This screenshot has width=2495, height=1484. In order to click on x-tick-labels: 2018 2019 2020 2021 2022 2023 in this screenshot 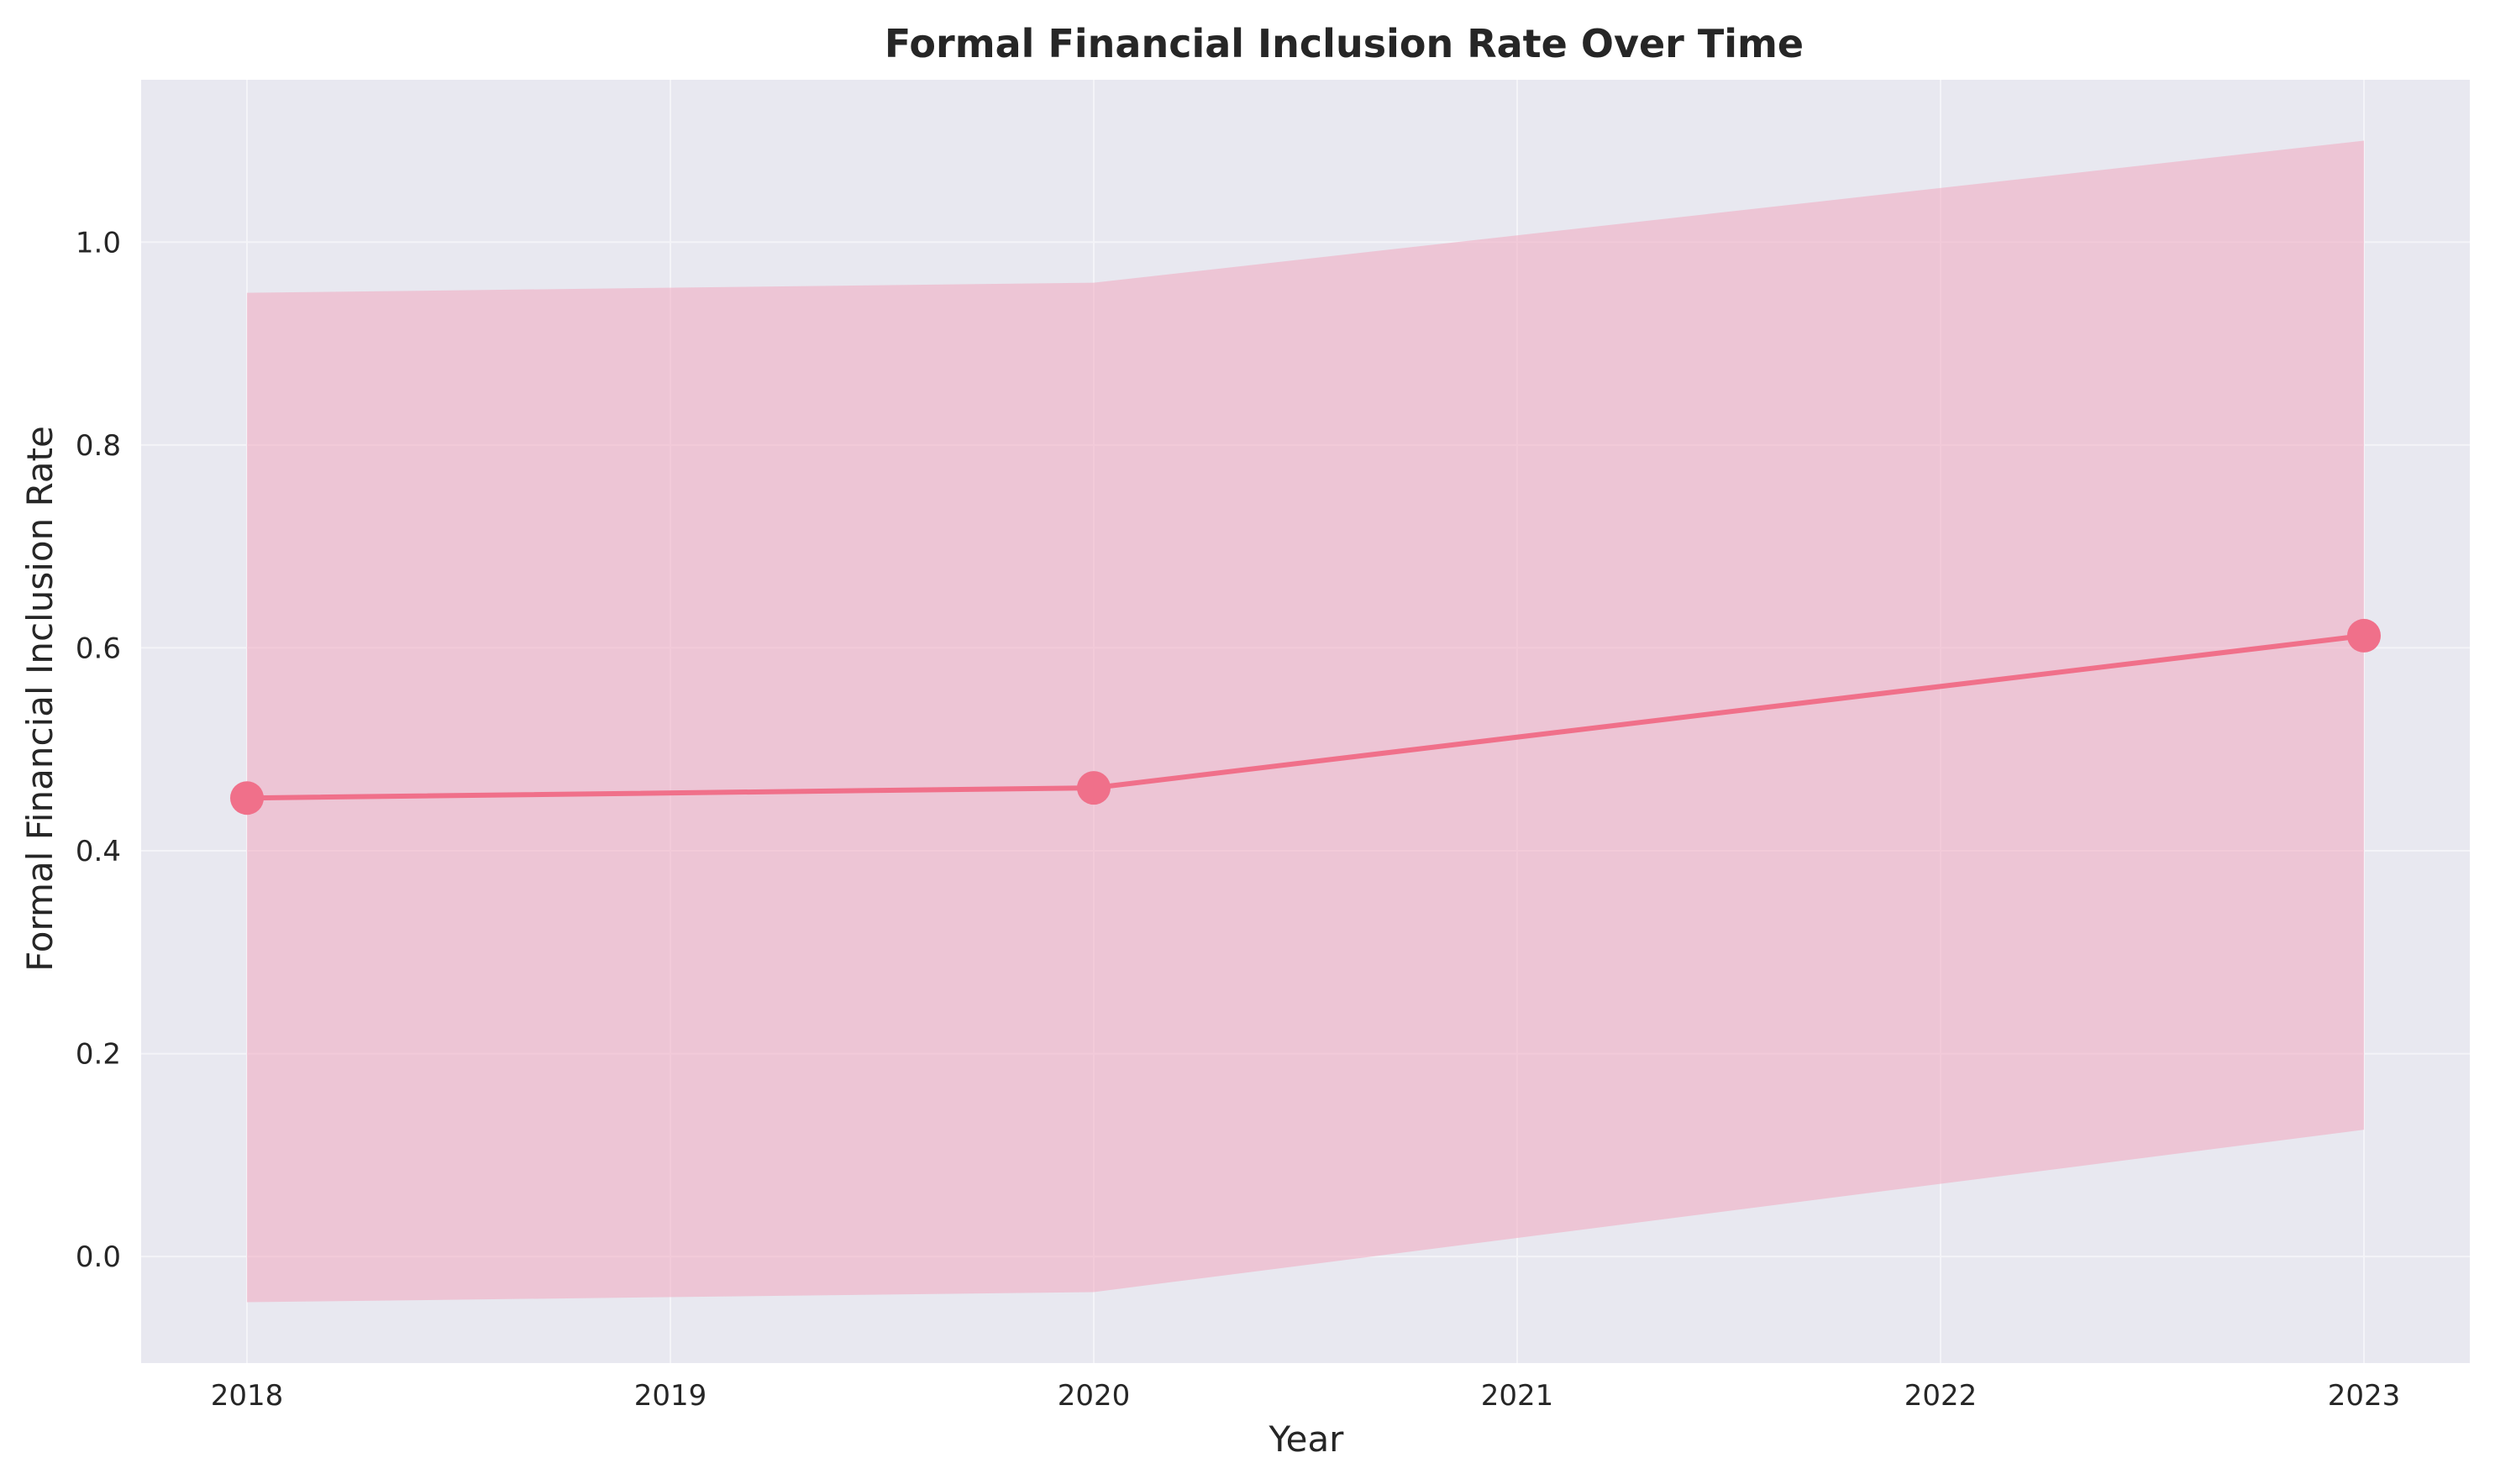, I will do `click(1306, 1396)`.